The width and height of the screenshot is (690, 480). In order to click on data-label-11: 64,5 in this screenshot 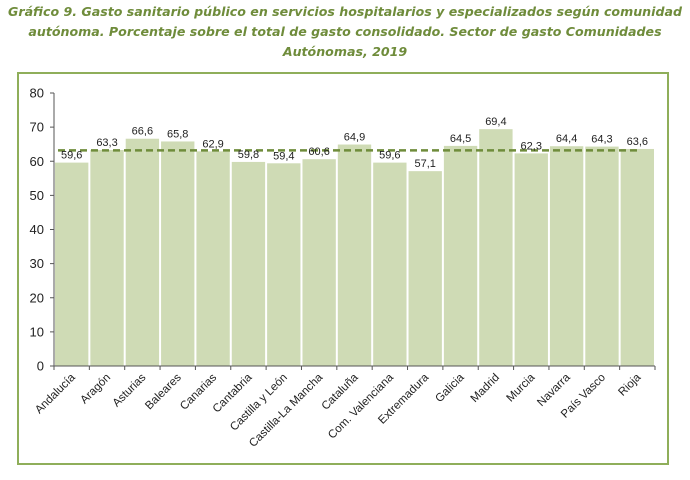, I will do `click(460, 139)`.